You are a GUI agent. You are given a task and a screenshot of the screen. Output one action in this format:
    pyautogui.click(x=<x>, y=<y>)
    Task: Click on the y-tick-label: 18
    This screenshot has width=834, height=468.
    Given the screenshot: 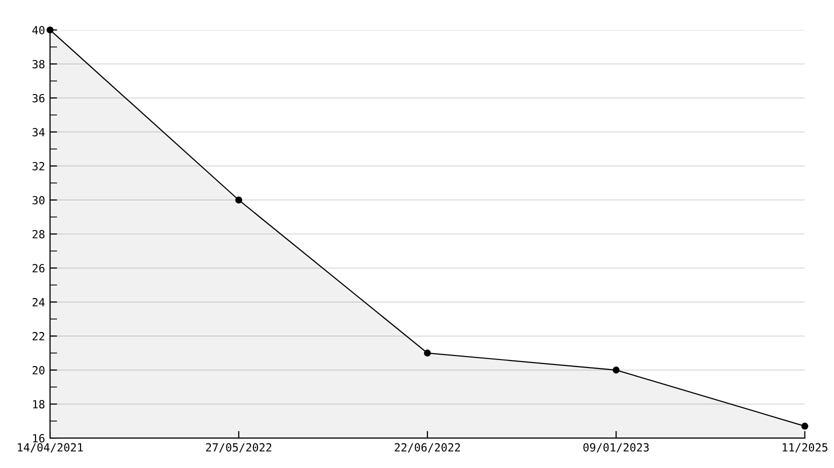 What is the action you would take?
    pyautogui.click(x=38, y=404)
    